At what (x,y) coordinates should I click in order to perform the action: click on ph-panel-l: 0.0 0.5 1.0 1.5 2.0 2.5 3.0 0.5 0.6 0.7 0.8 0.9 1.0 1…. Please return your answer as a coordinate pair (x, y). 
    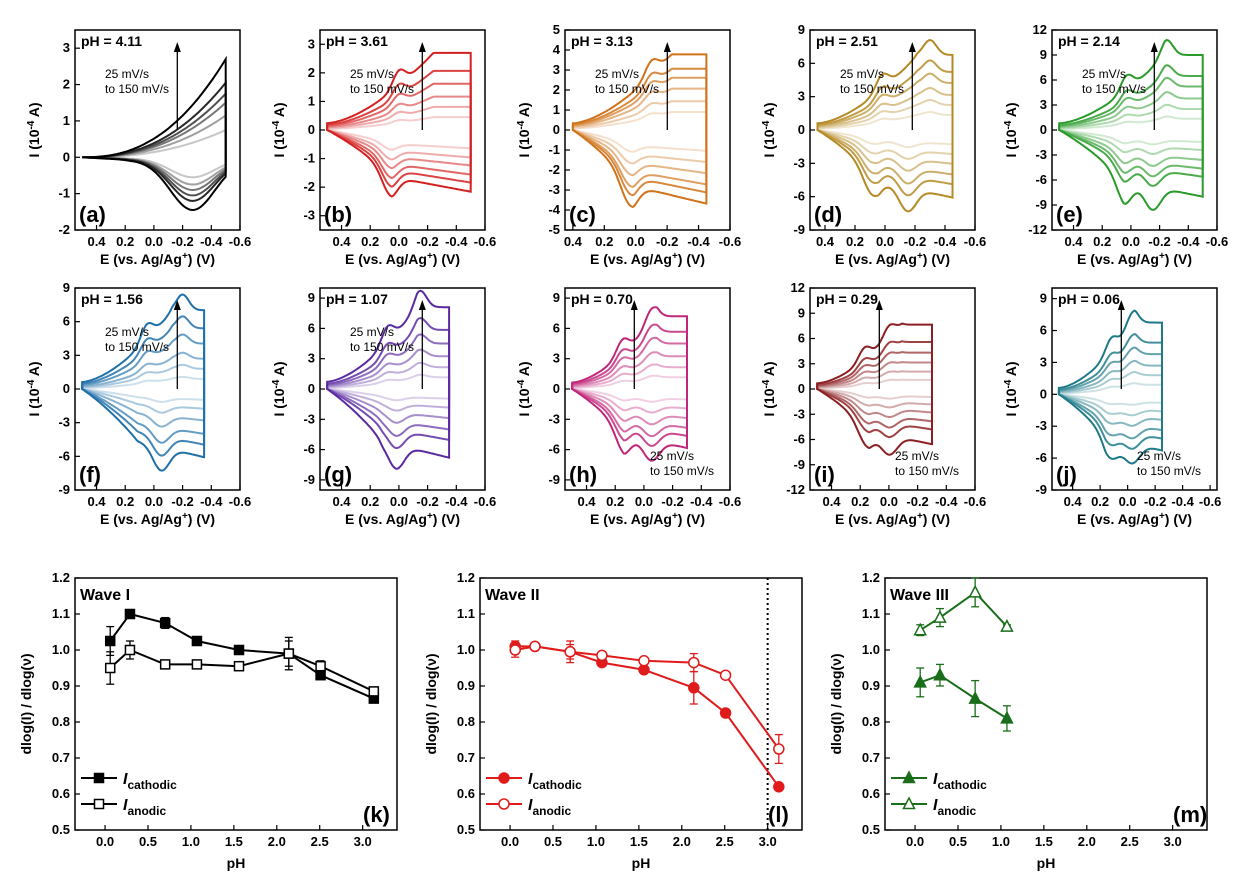
    Looking at the image, I should click on (613, 720).